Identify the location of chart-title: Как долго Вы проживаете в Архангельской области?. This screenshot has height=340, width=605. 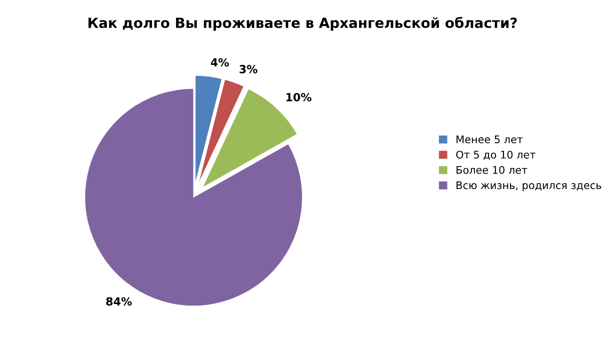
(302, 23).